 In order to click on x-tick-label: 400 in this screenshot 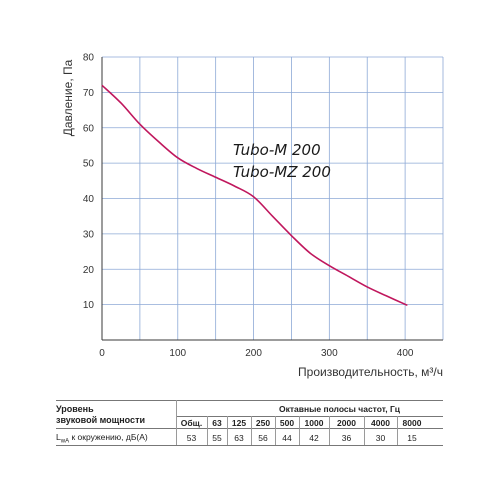, I will do `click(405, 353)`.